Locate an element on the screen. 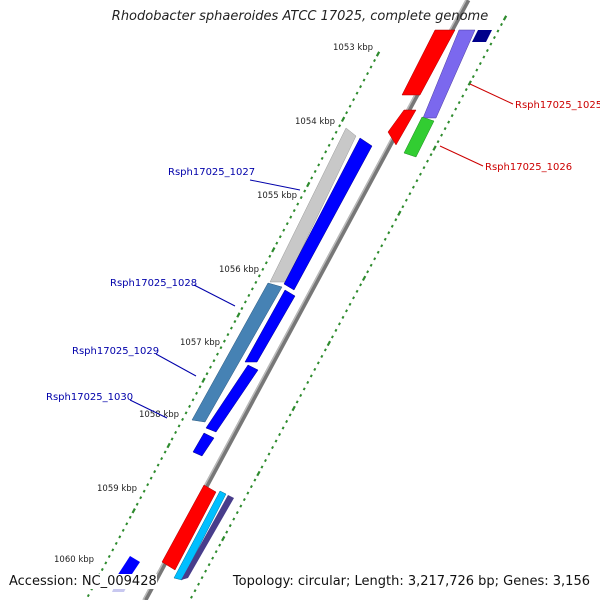  gene-label: Rsph17025_1027 is located at coordinates (211, 172).